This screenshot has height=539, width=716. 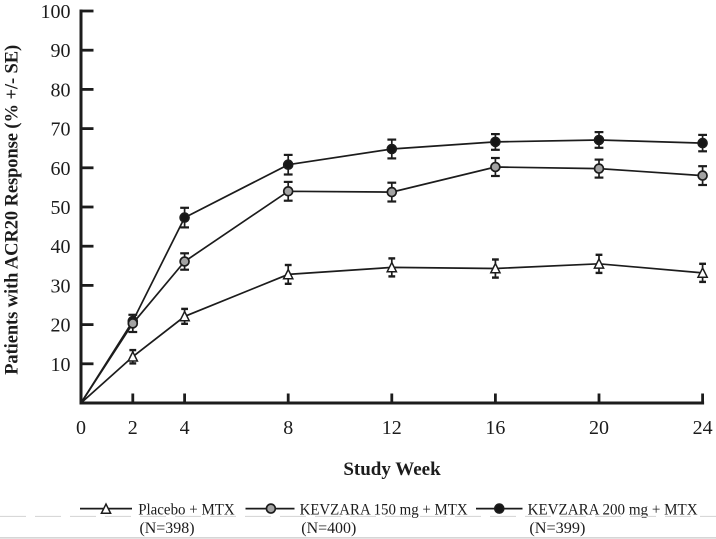 What do you see at coordinates (56, 12) in the screenshot?
I see `svg-text: 100` at bounding box center [56, 12].